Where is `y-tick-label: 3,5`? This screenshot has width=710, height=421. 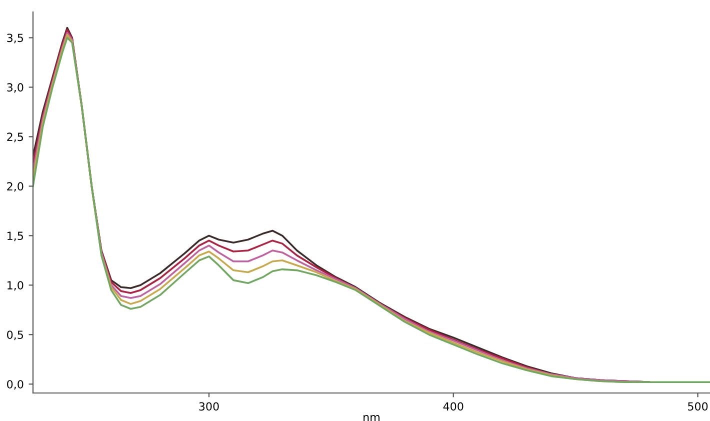 y-tick-label: 3,5 is located at coordinates (15, 39).